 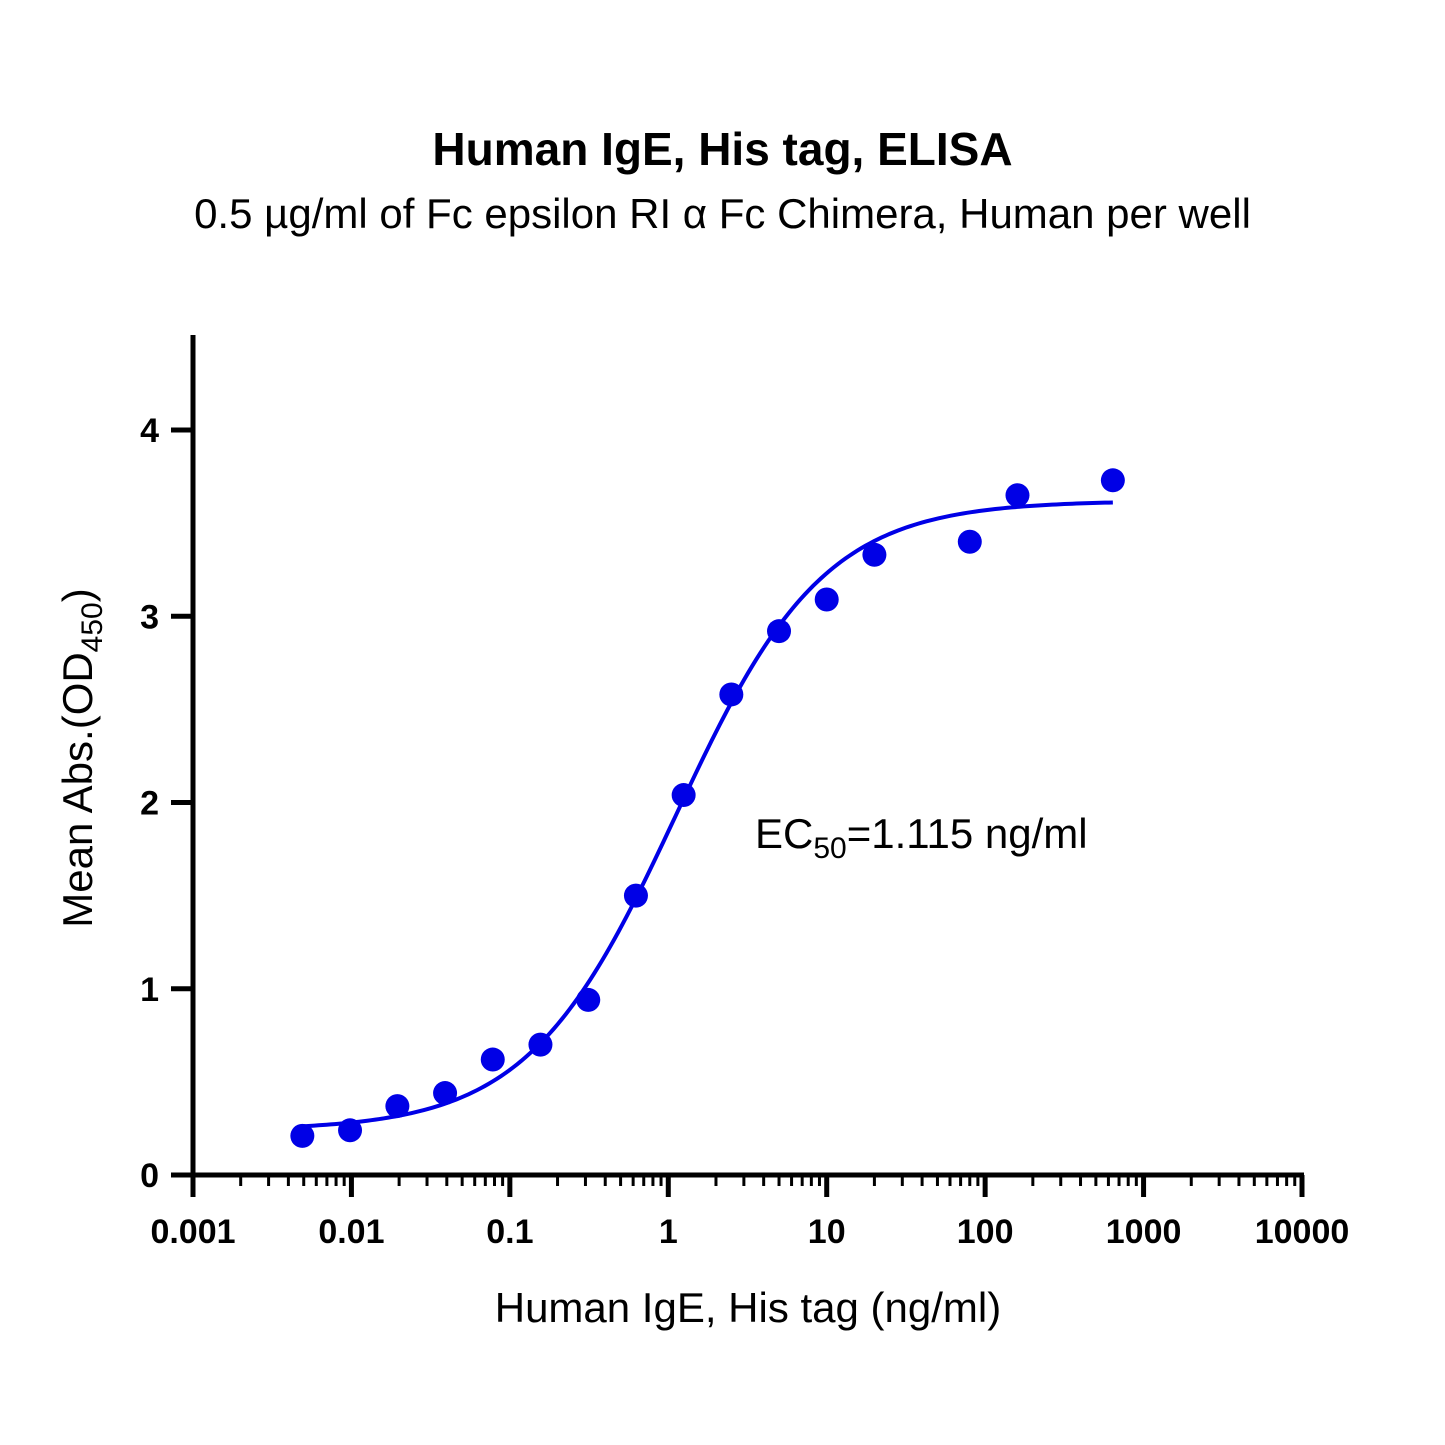 What do you see at coordinates (92, 627) in the screenshot?
I see `y-axis-label-sub: 450` at bounding box center [92, 627].